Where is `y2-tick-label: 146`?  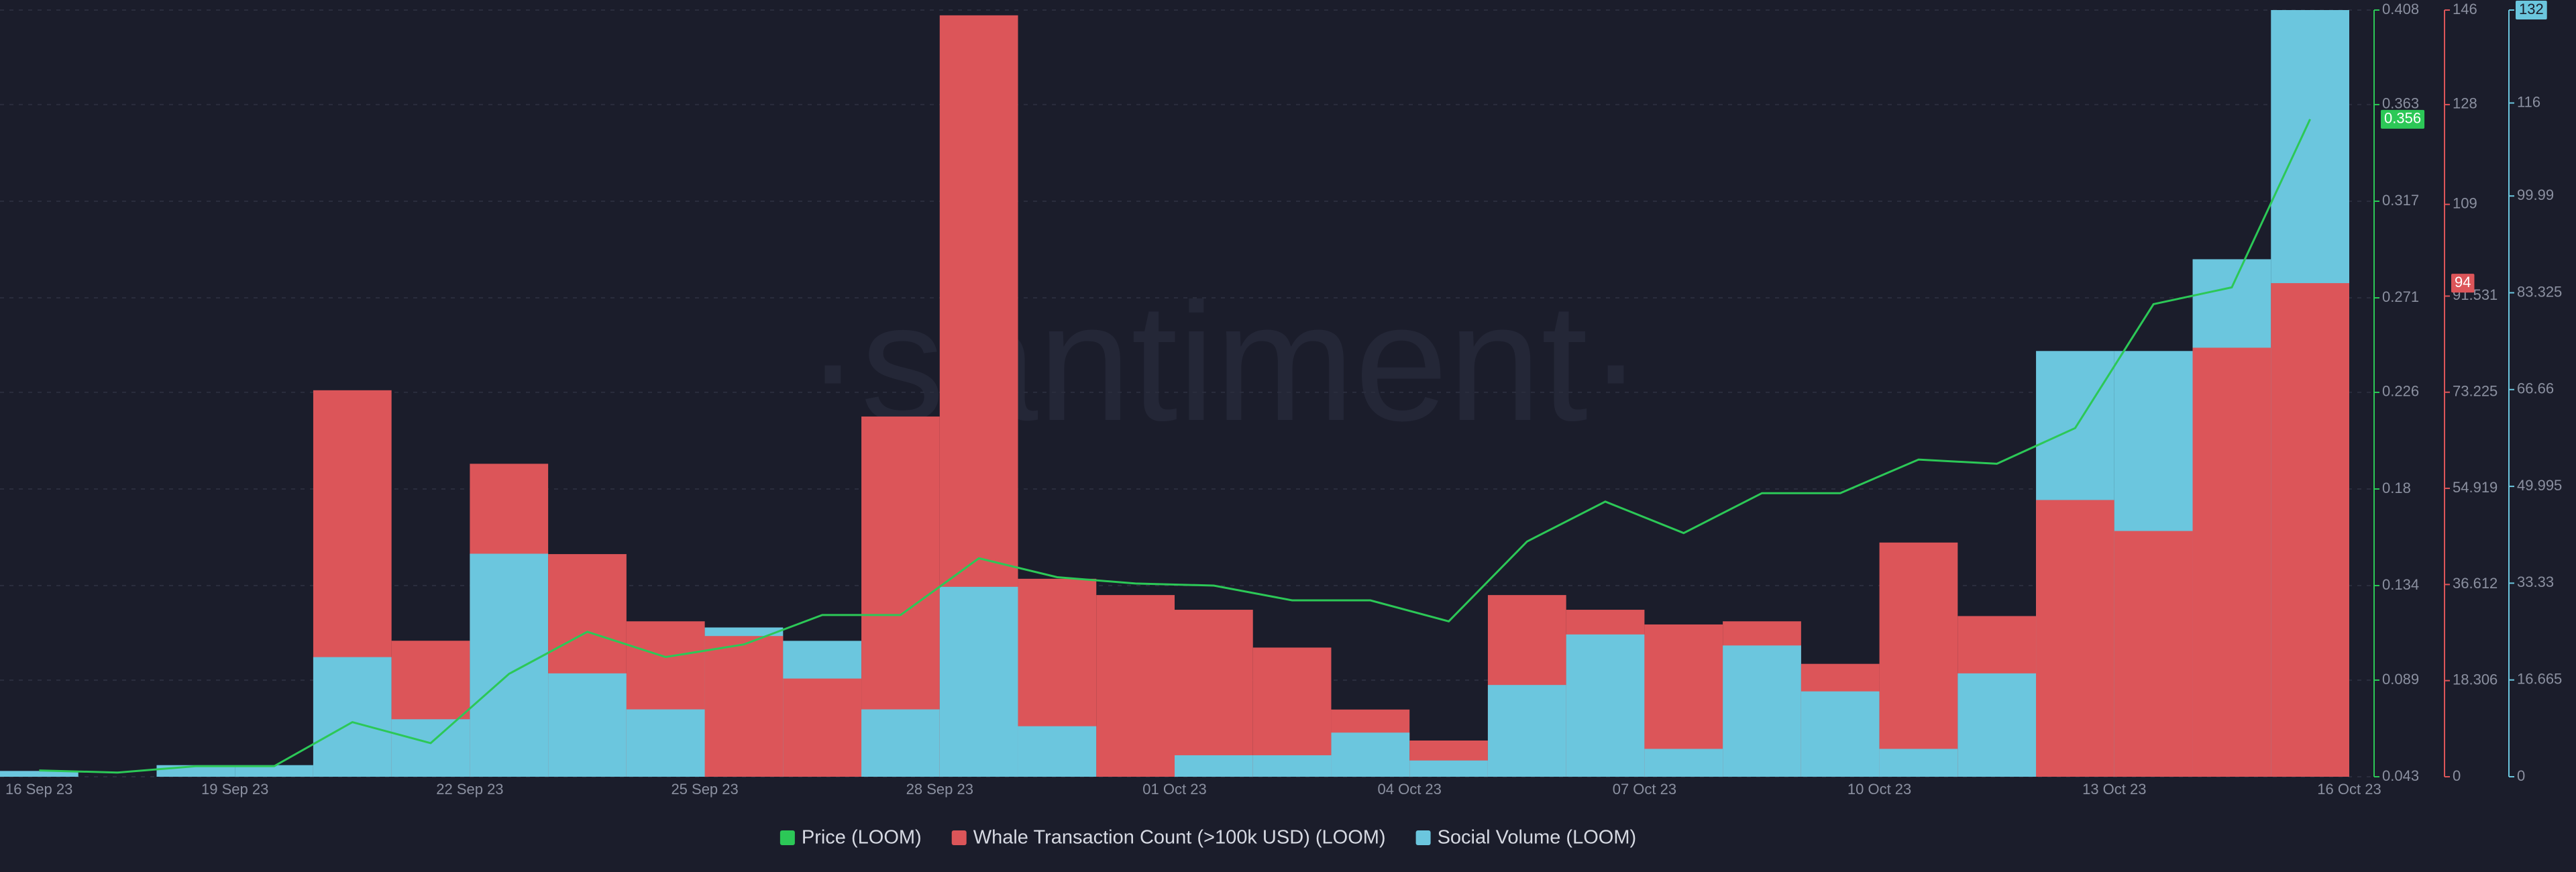 y2-tick-label: 146 is located at coordinates (2465, 9).